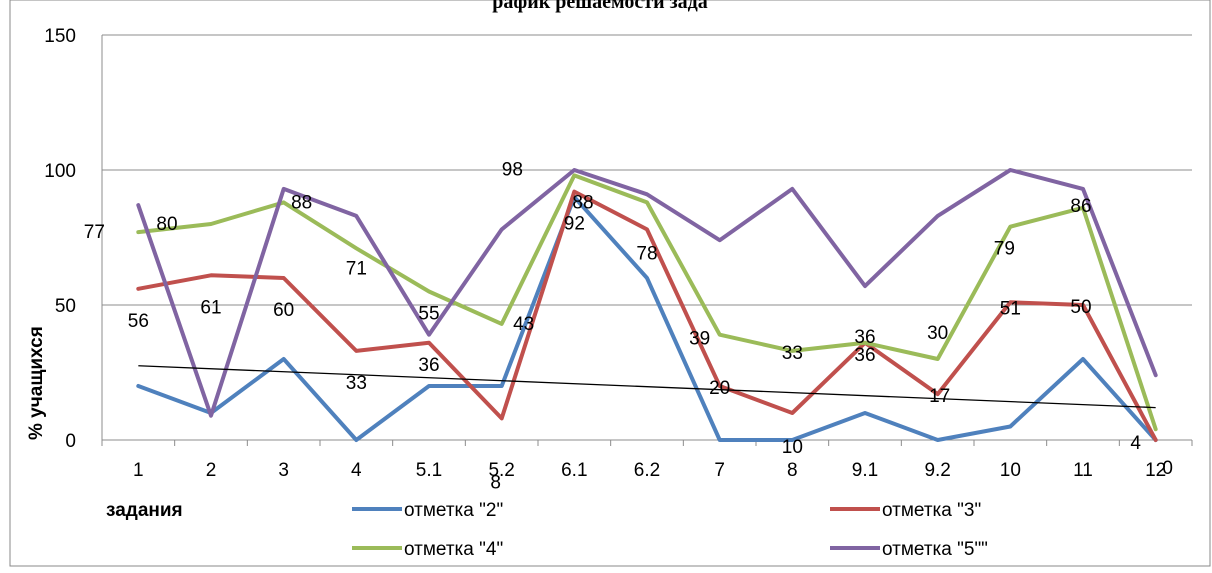 This screenshot has height=573, width=1212. I want to click on data-label: 61, so click(210, 307).